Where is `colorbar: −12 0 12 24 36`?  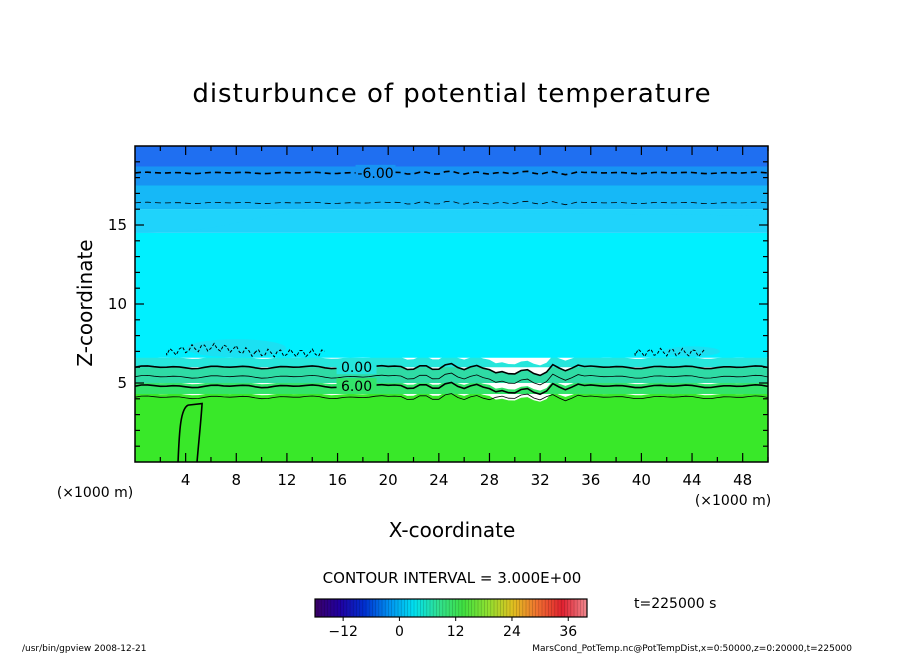
colorbar: −12 0 12 24 36 is located at coordinates (451, 619).